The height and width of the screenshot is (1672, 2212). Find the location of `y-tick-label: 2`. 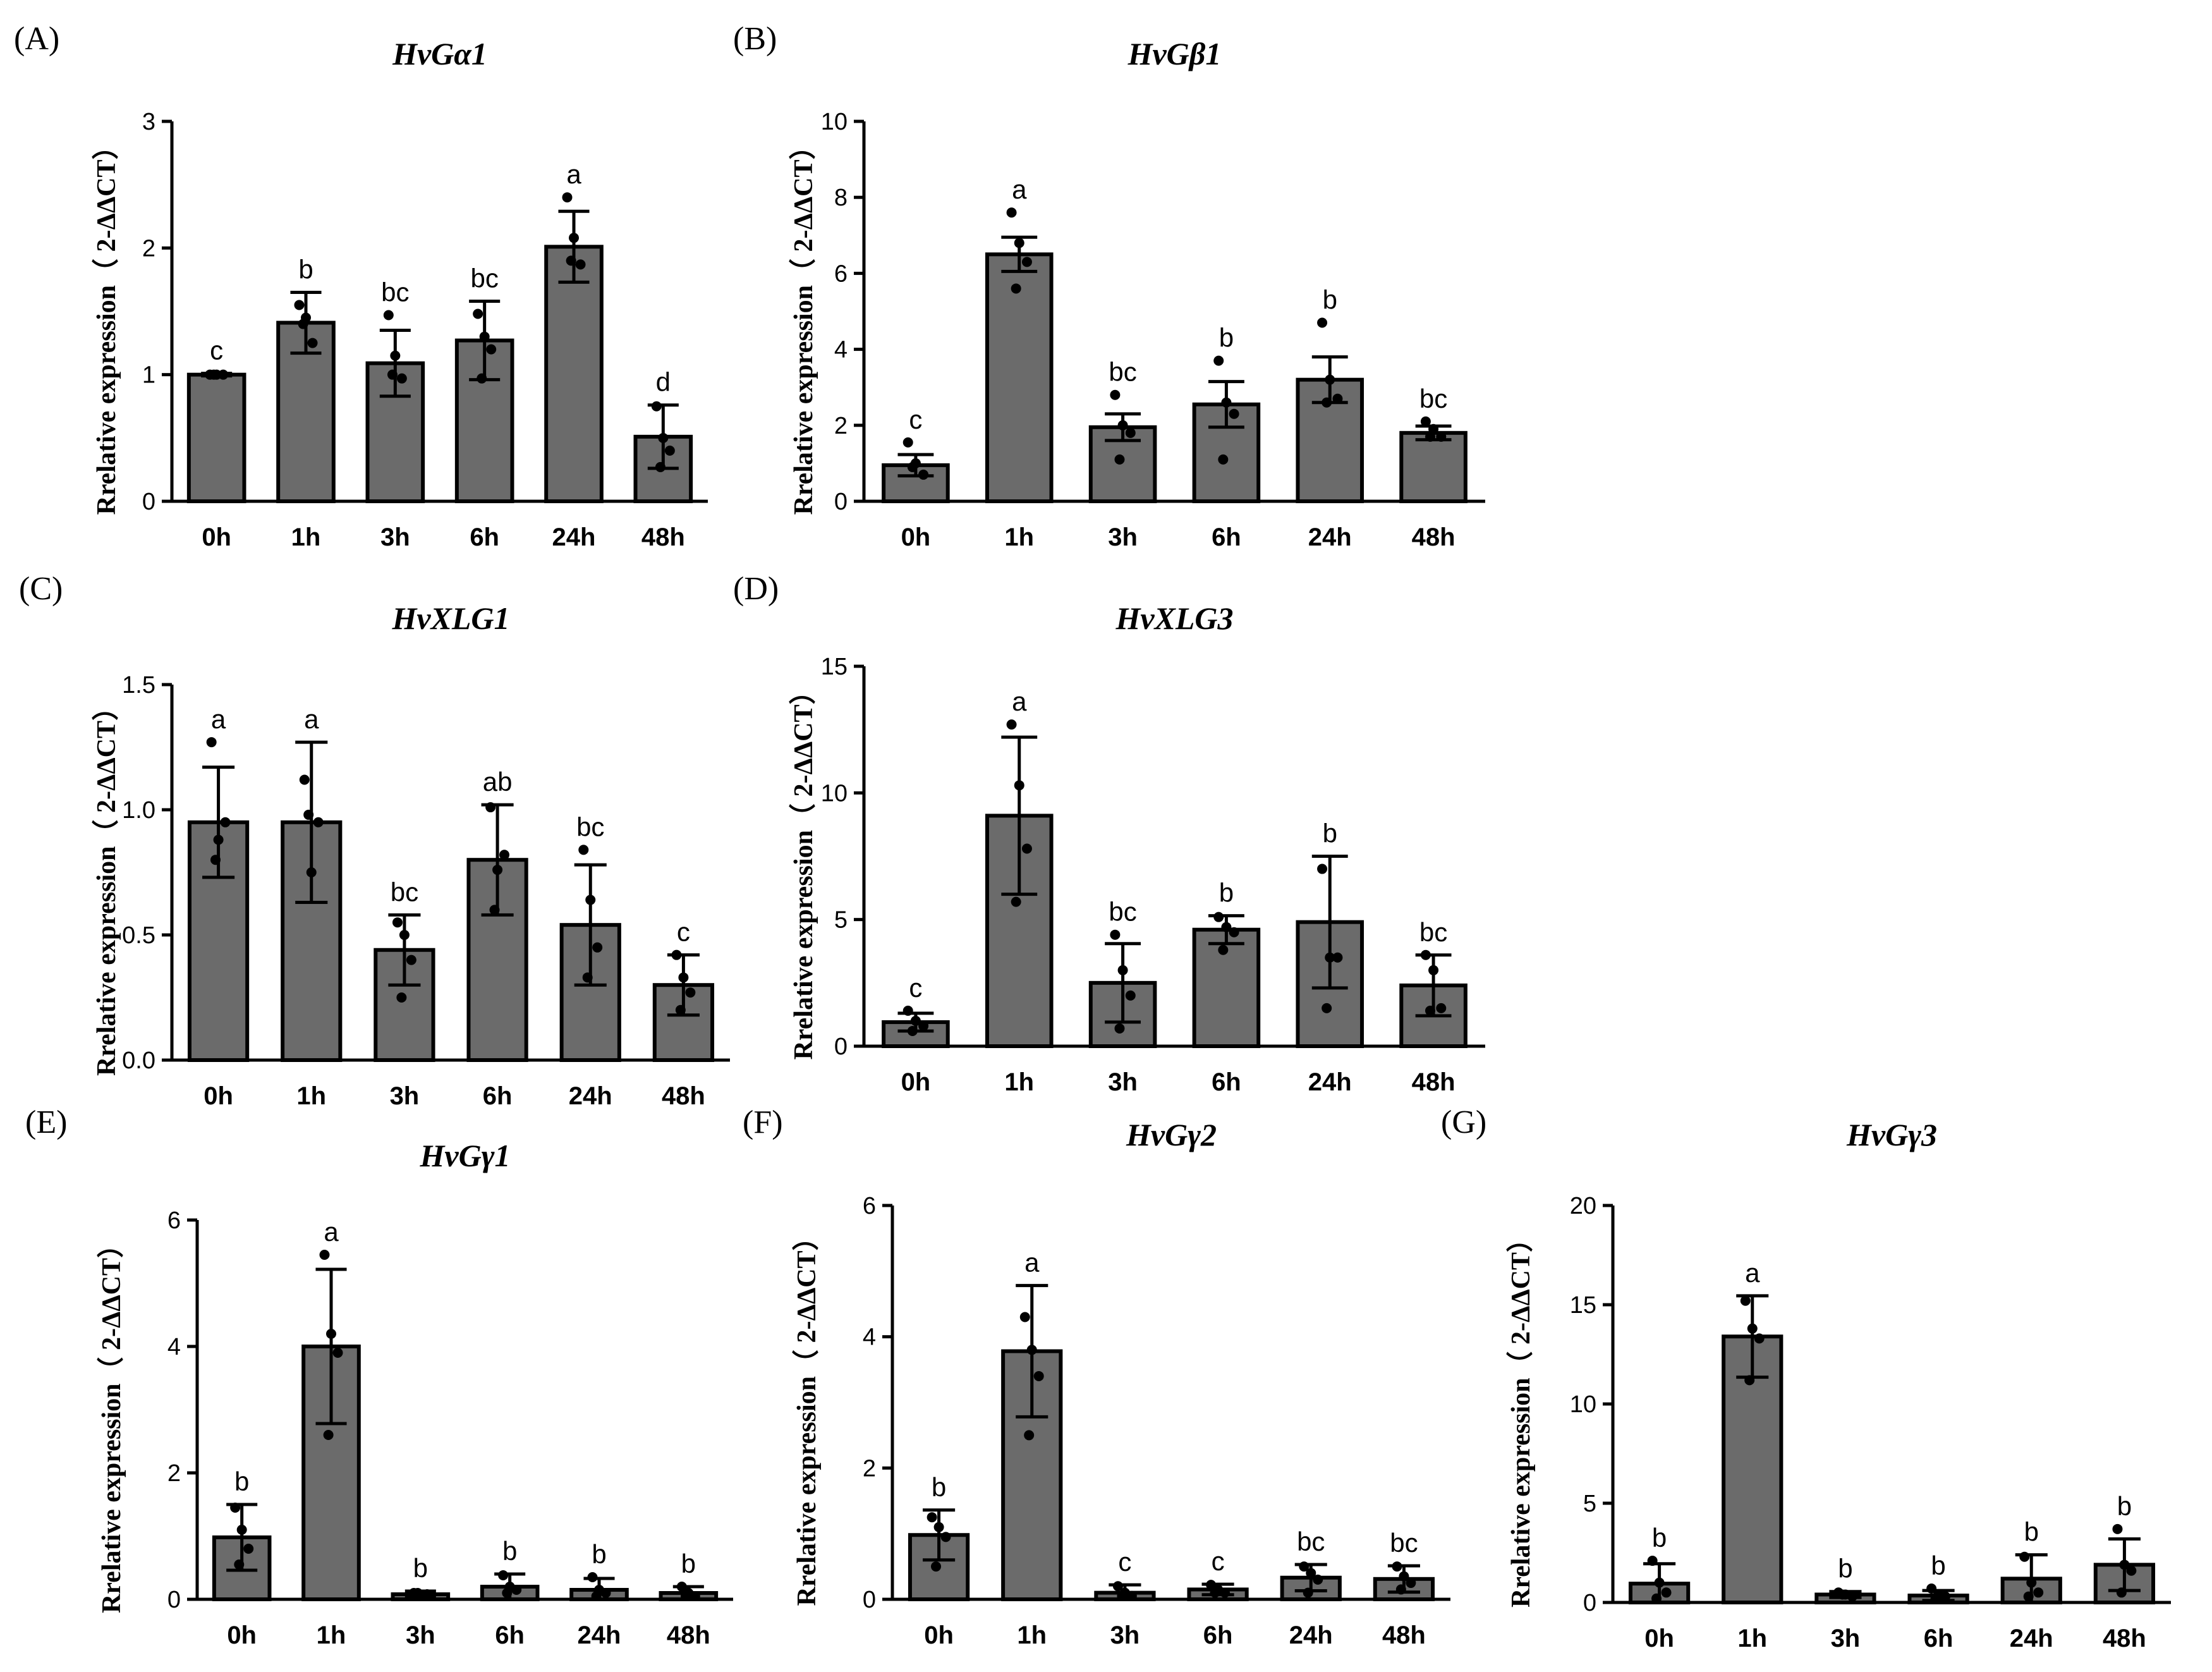

y-tick-label: 2 is located at coordinates (869, 1468).